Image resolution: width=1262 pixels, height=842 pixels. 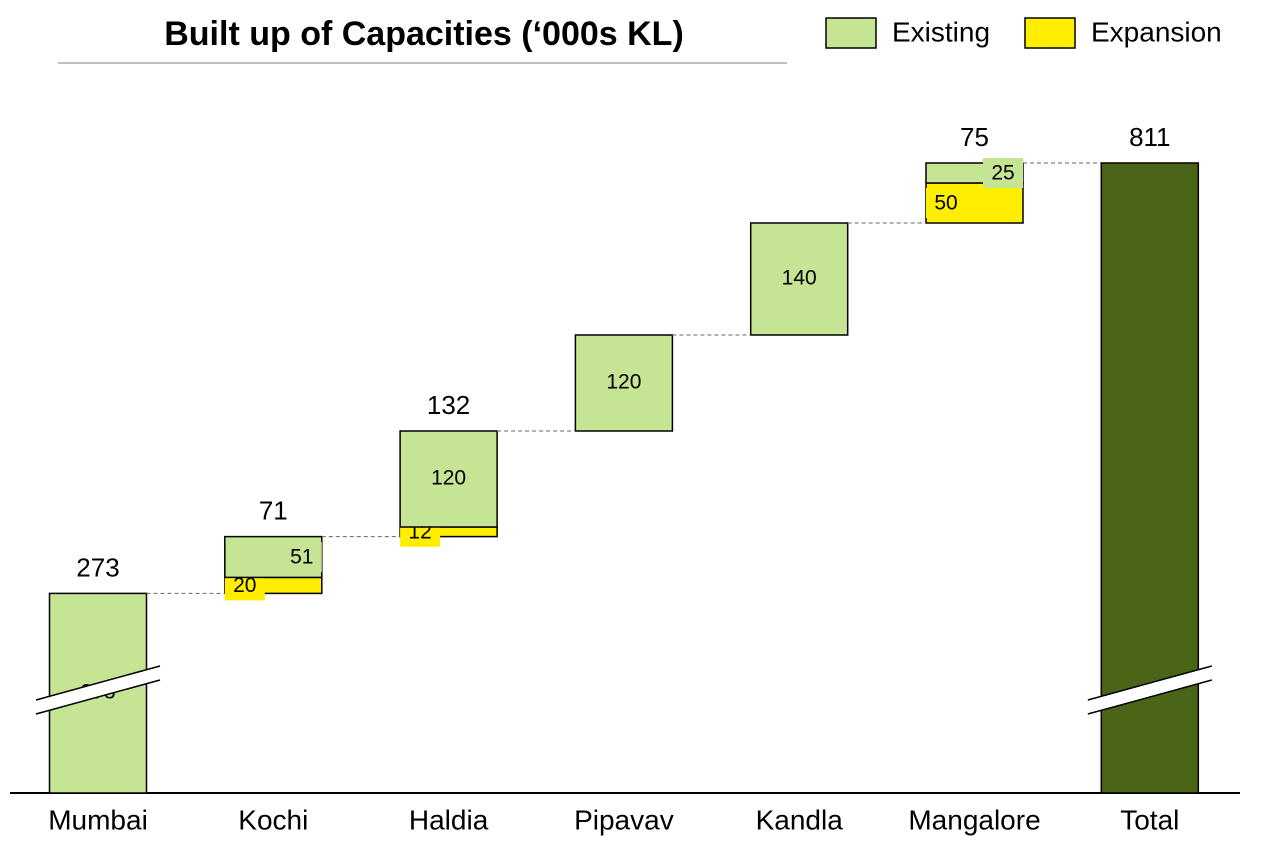 I want to click on segment-label: 25, so click(x=1002, y=173).